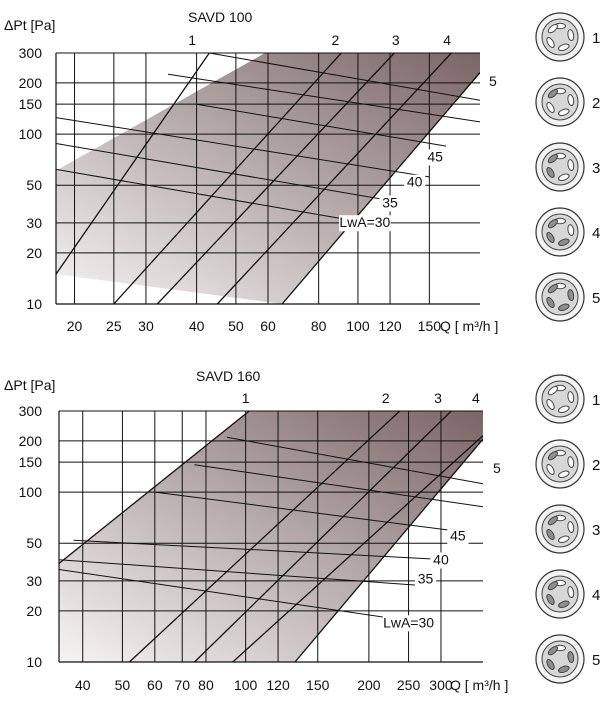 This screenshot has width=603, height=722. What do you see at coordinates (31, 104) in the screenshot?
I see `y-tick-label: 150` at bounding box center [31, 104].